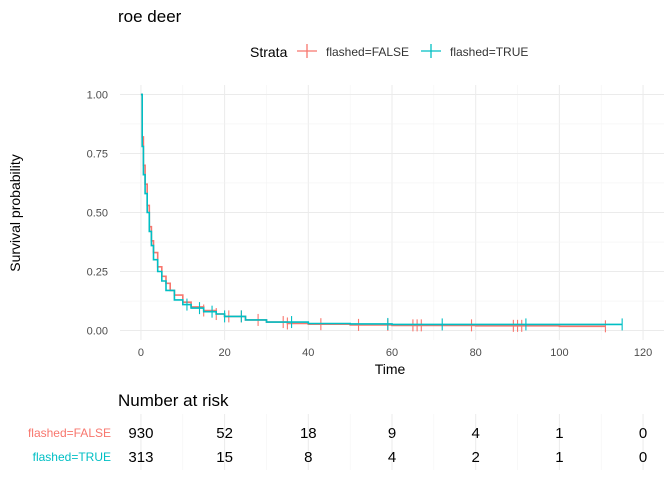 This screenshot has width=672, height=485. Describe the element at coordinates (392, 433) in the screenshot. I see `risk-value: 9` at that location.